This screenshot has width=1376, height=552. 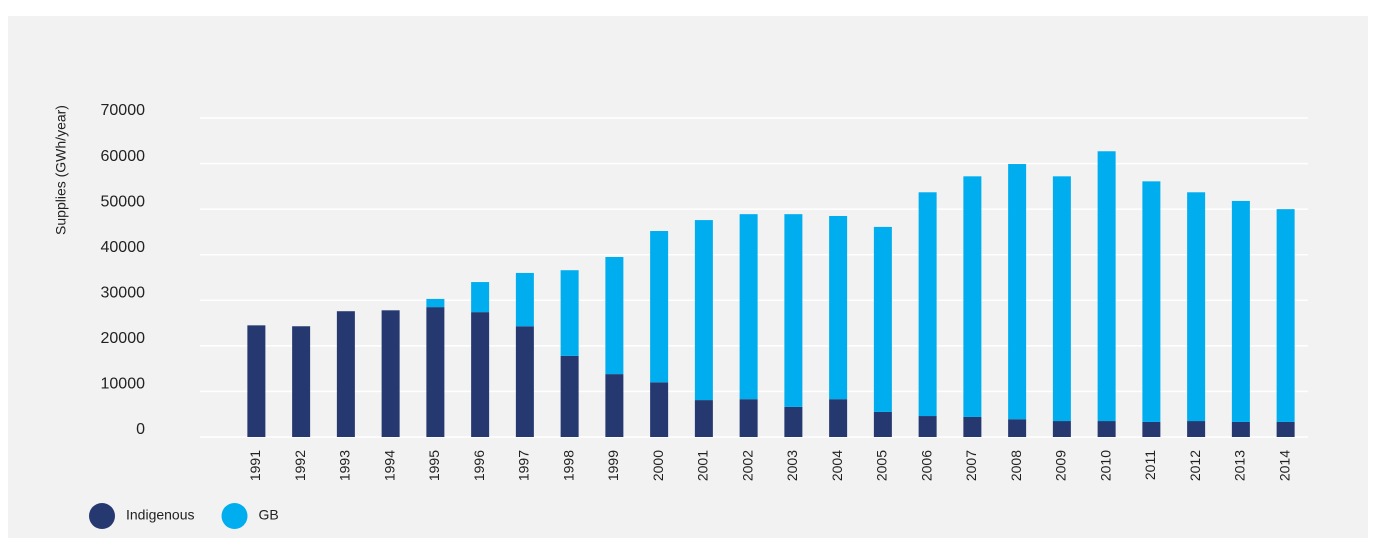 What do you see at coordinates (123, 201) in the screenshot?
I see `y-tick-label: 50000` at bounding box center [123, 201].